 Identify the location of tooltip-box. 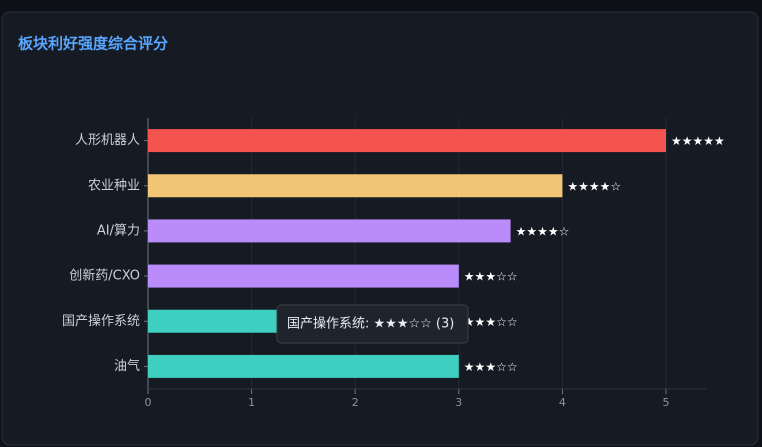
(372, 324).